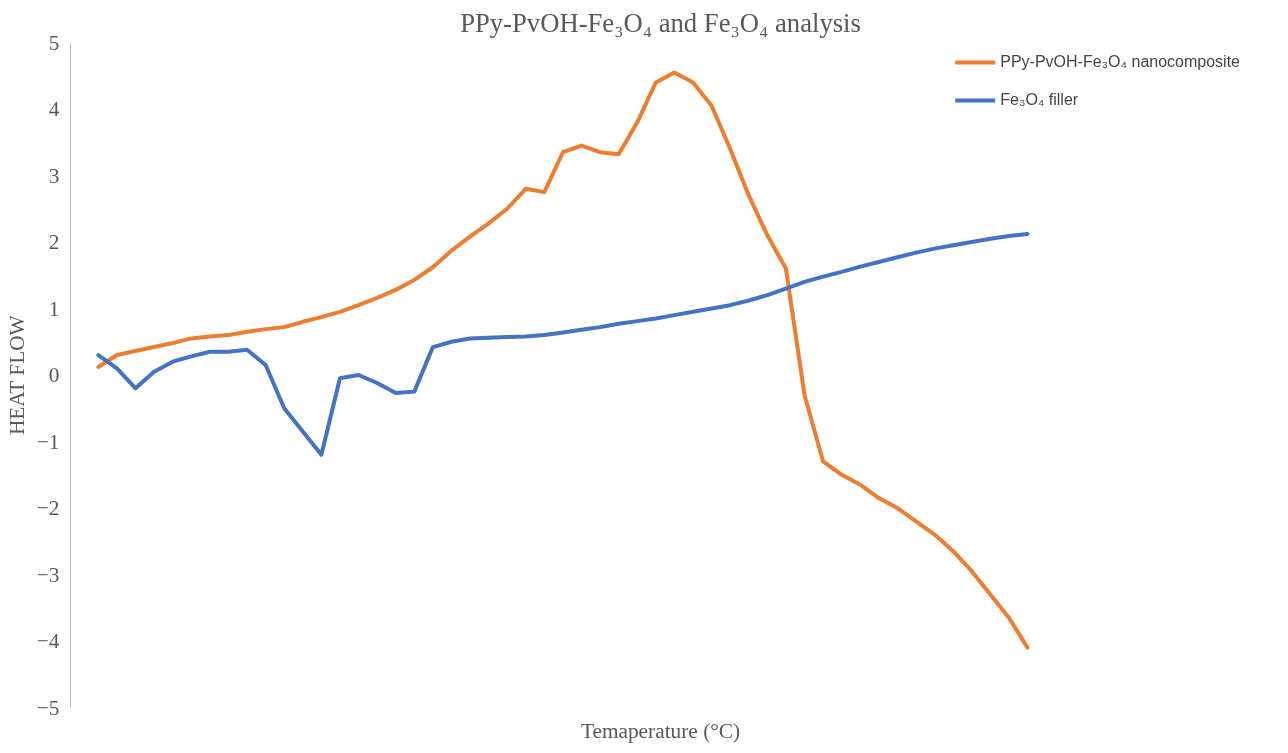 Image resolution: width=1288 pixels, height=753 pixels. What do you see at coordinates (48, 574) in the screenshot?
I see `y-tick-label: −3` at bounding box center [48, 574].